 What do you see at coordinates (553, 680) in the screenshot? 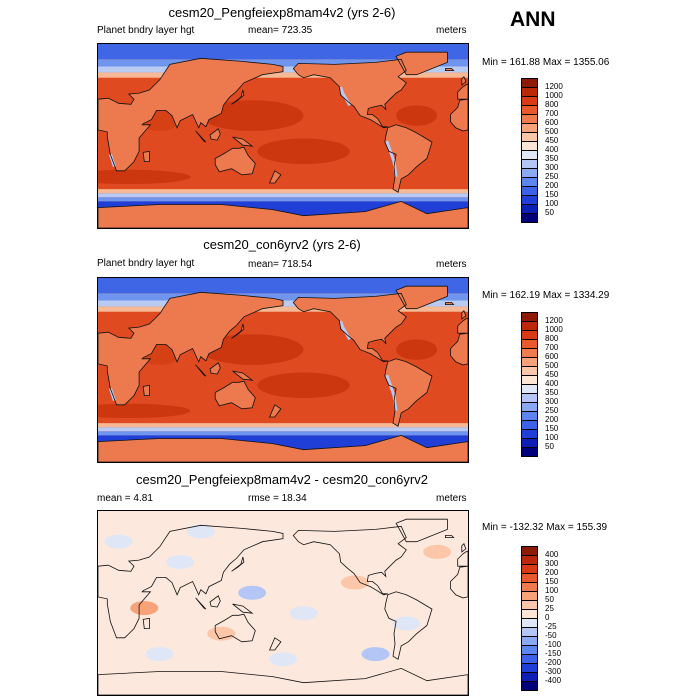
I see `colorbar-label: -400` at bounding box center [553, 680].